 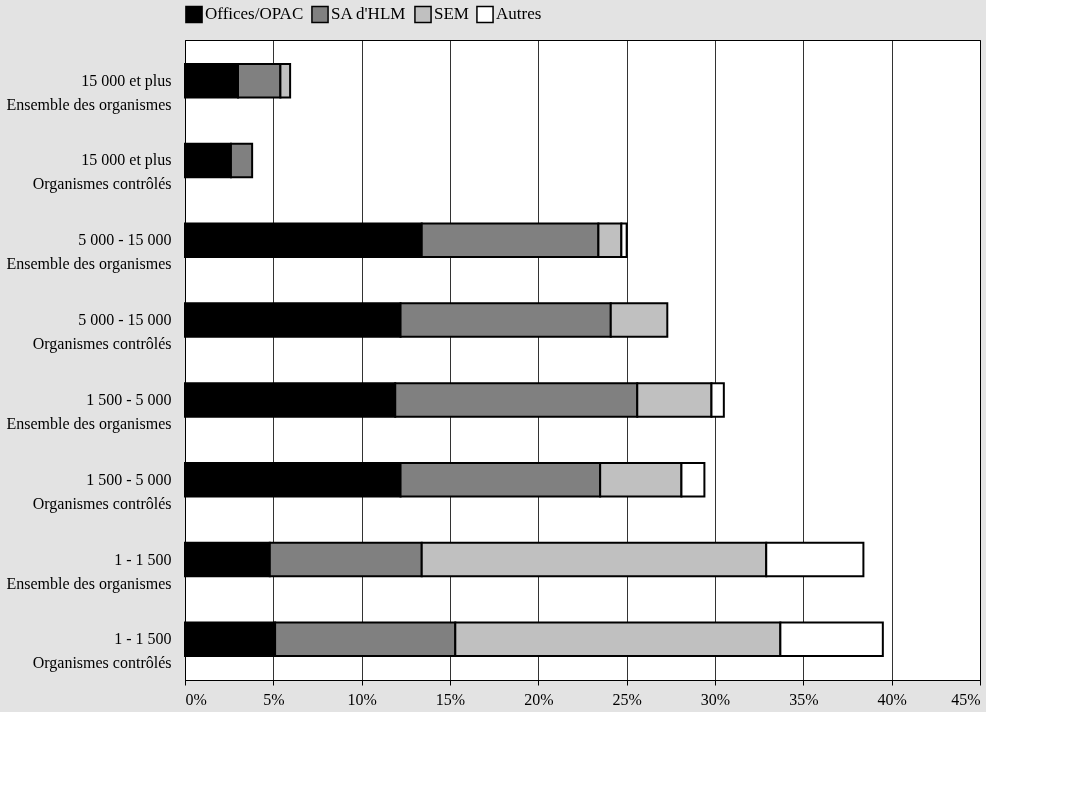 What do you see at coordinates (450, 699) in the screenshot?
I see `x-tick-label: 15%` at bounding box center [450, 699].